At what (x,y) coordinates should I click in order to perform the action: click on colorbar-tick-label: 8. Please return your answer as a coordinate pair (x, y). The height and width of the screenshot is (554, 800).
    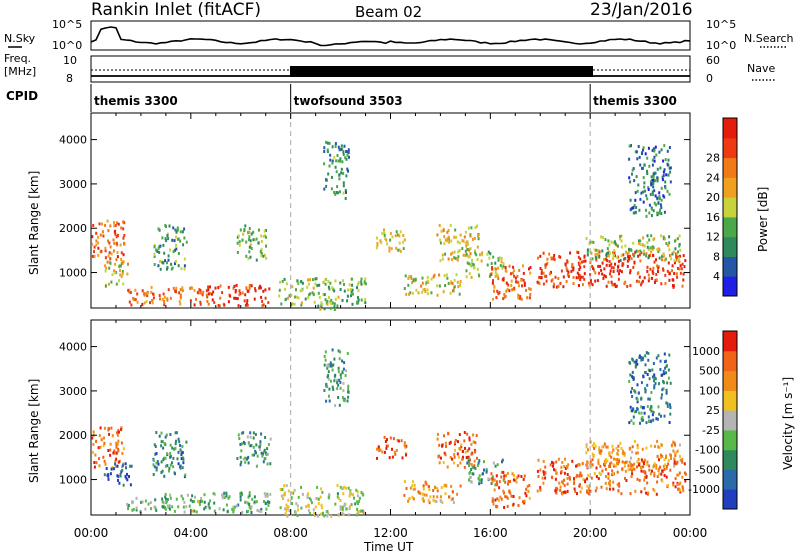
    Looking at the image, I should click on (716, 256).